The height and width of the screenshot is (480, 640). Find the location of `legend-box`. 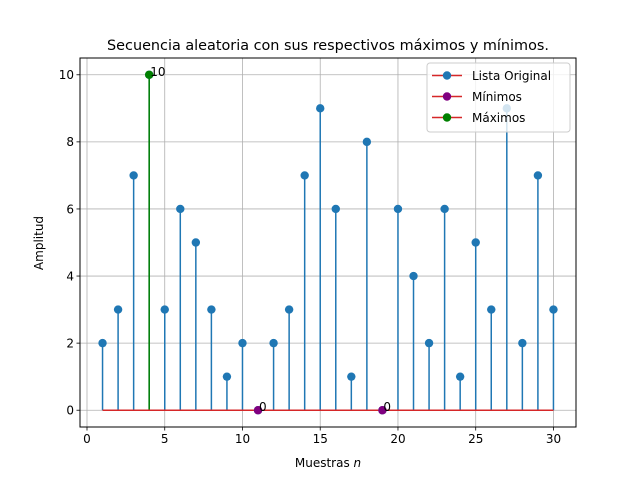

legend-box is located at coordinates (498, 97).